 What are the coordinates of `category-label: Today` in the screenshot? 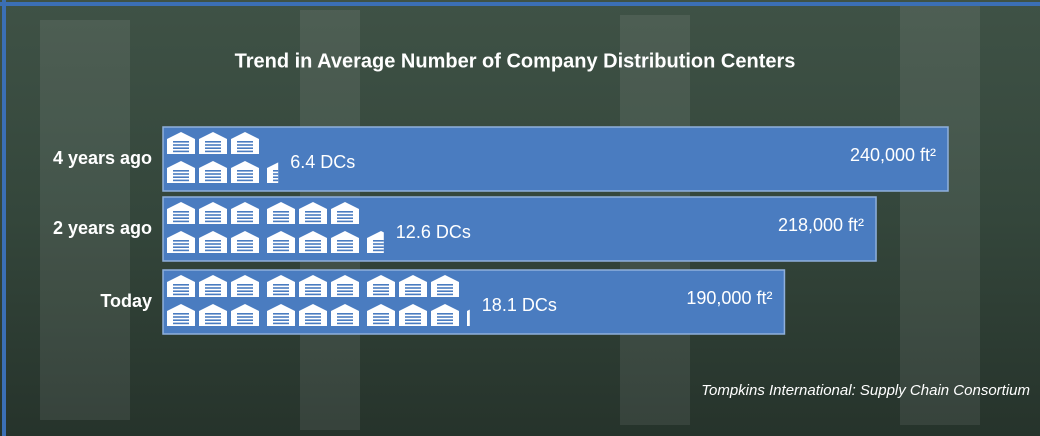 It's located at (126, 301).